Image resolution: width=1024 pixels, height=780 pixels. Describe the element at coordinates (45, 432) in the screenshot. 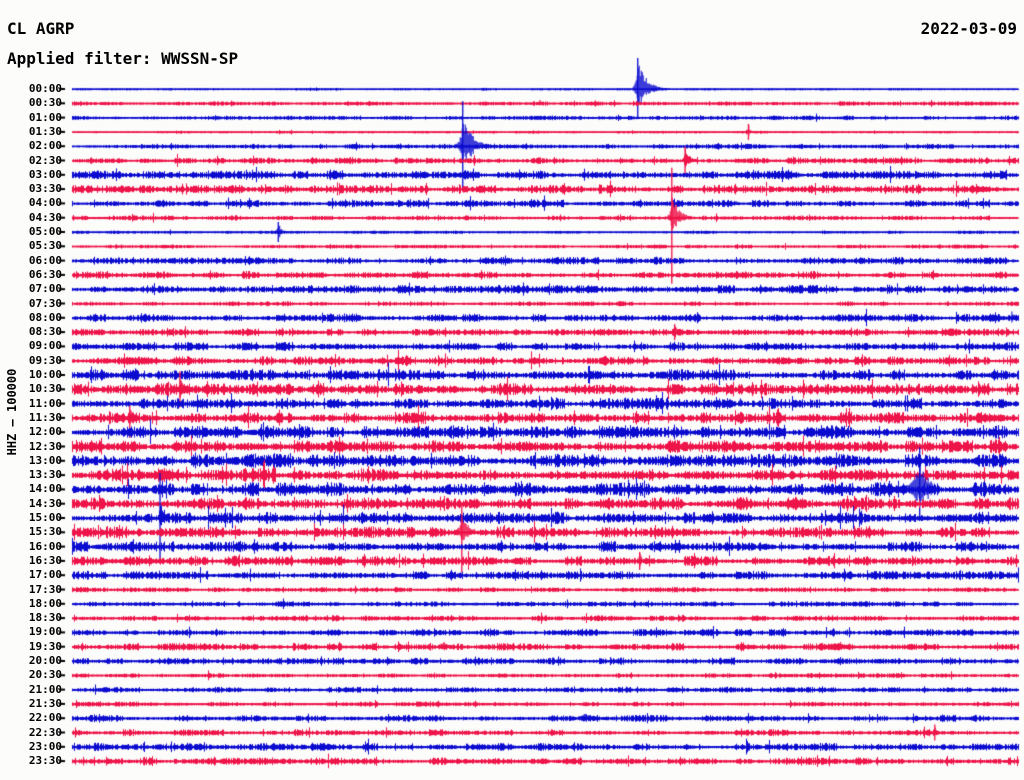

I see `time-label: 12:00` at that location.